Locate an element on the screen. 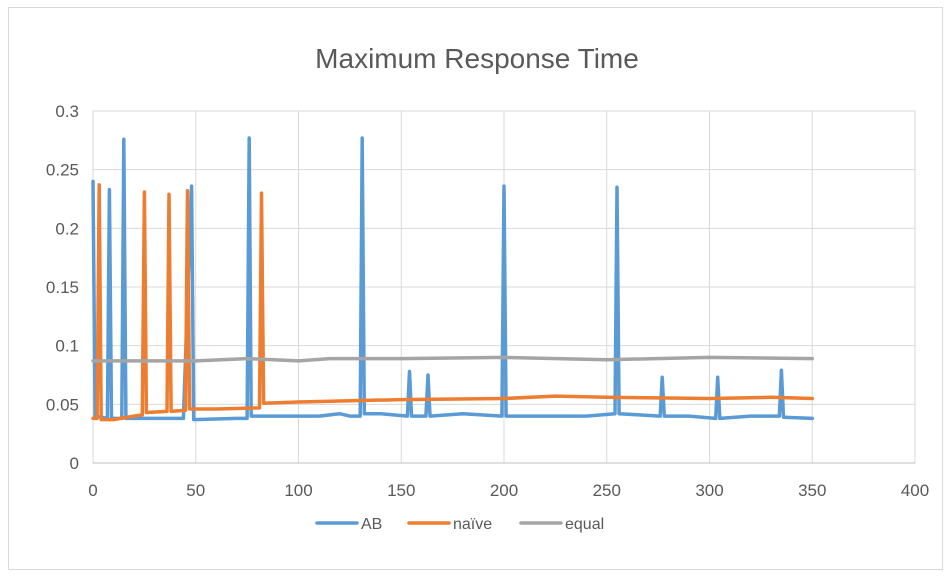 The width and height of the screenshot is (952, 578). x-tick-label: 200 is located at coordinates (504, 490).